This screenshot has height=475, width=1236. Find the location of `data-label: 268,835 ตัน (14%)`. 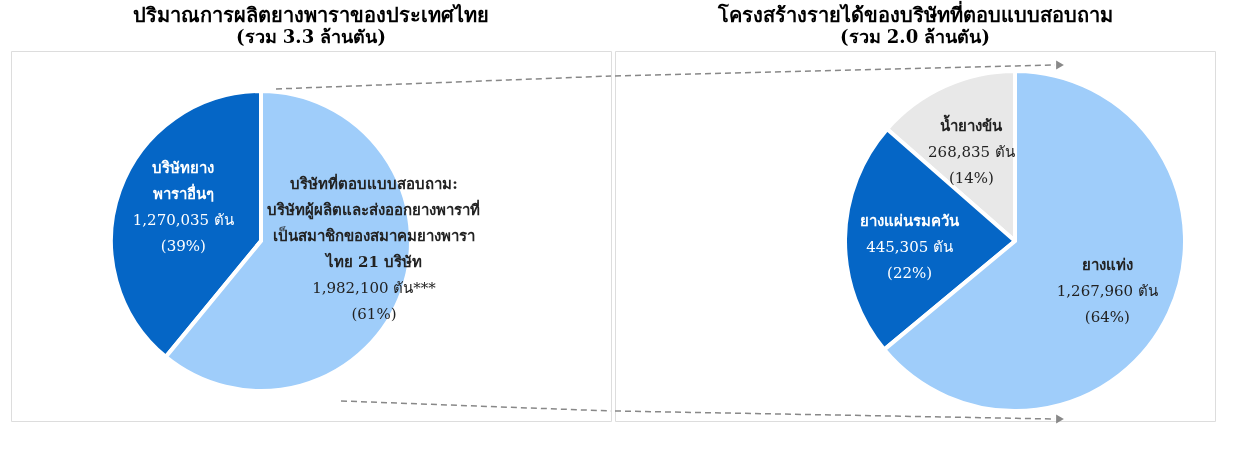

data-label: 268,835 ตัน (14%) is located at coordinates (971, 165).